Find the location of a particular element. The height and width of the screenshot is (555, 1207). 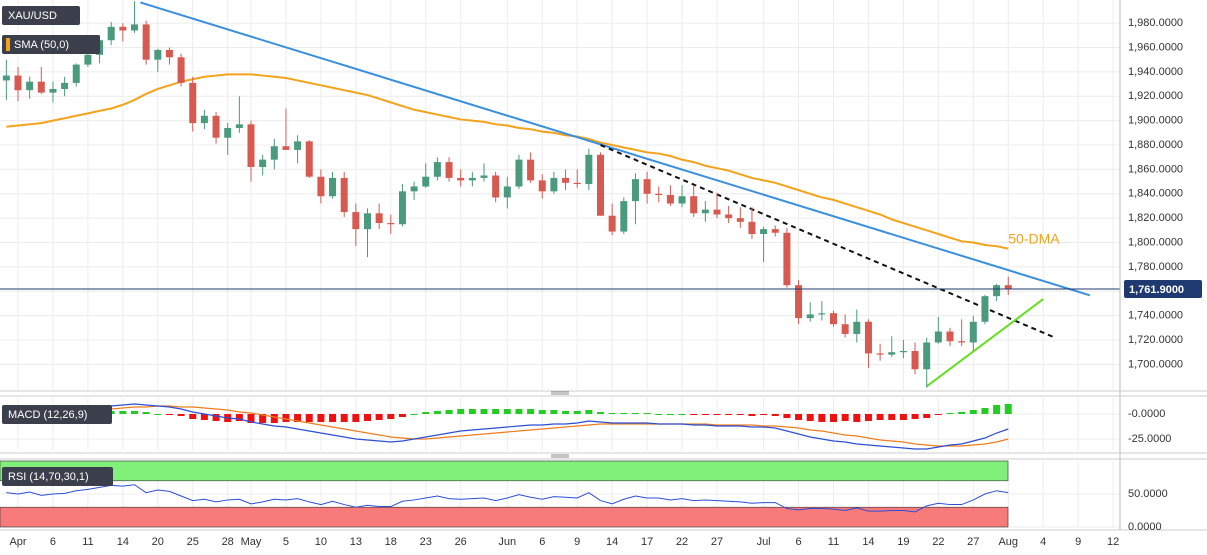

y-tick-label: 1,940.0000 is located at coordinates (1155, 72).